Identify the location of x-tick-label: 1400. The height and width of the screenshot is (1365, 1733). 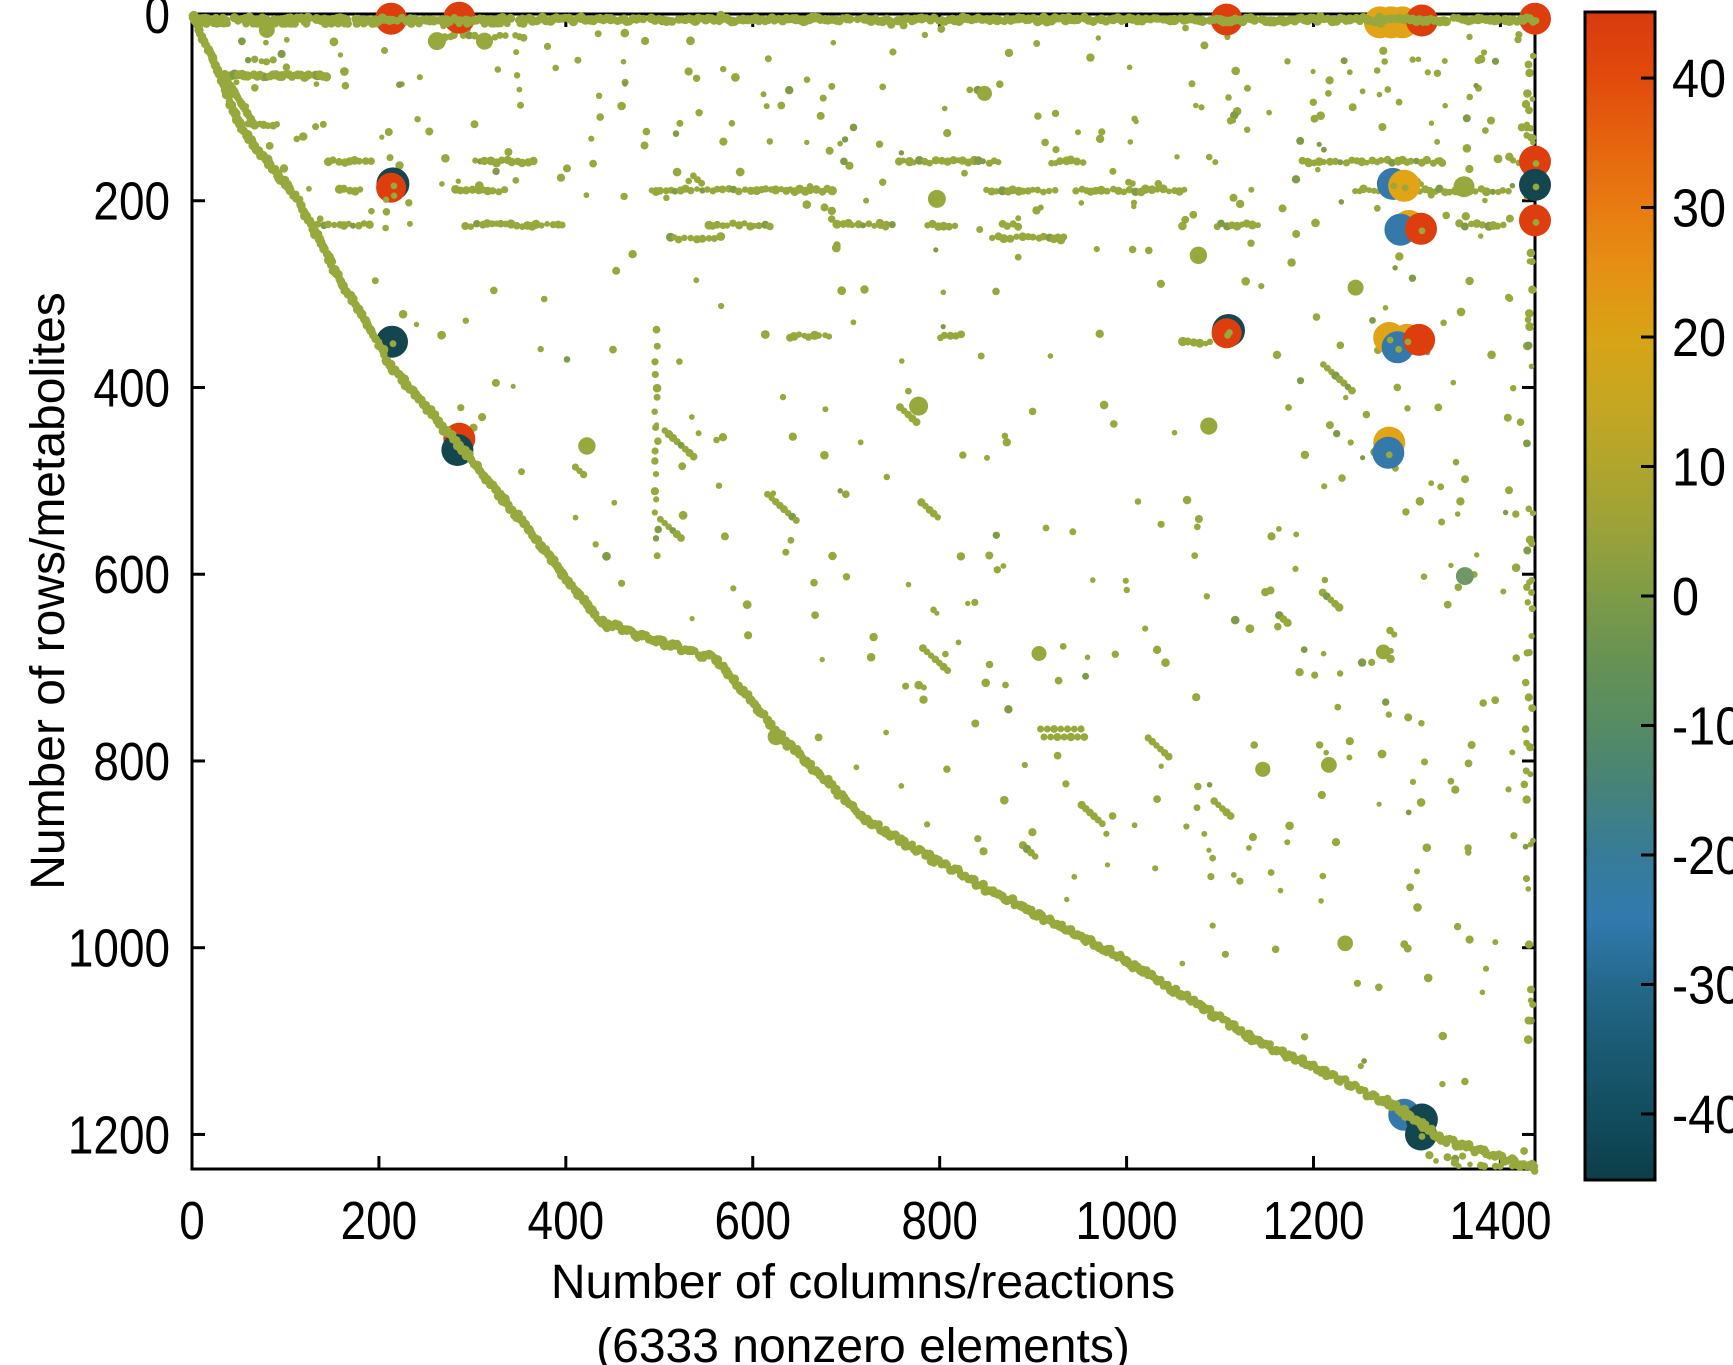
(1500, 1221).